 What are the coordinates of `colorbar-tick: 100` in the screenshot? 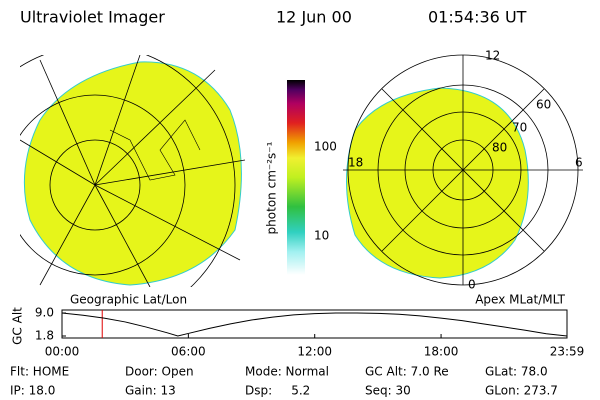 It's located at (325, 147).